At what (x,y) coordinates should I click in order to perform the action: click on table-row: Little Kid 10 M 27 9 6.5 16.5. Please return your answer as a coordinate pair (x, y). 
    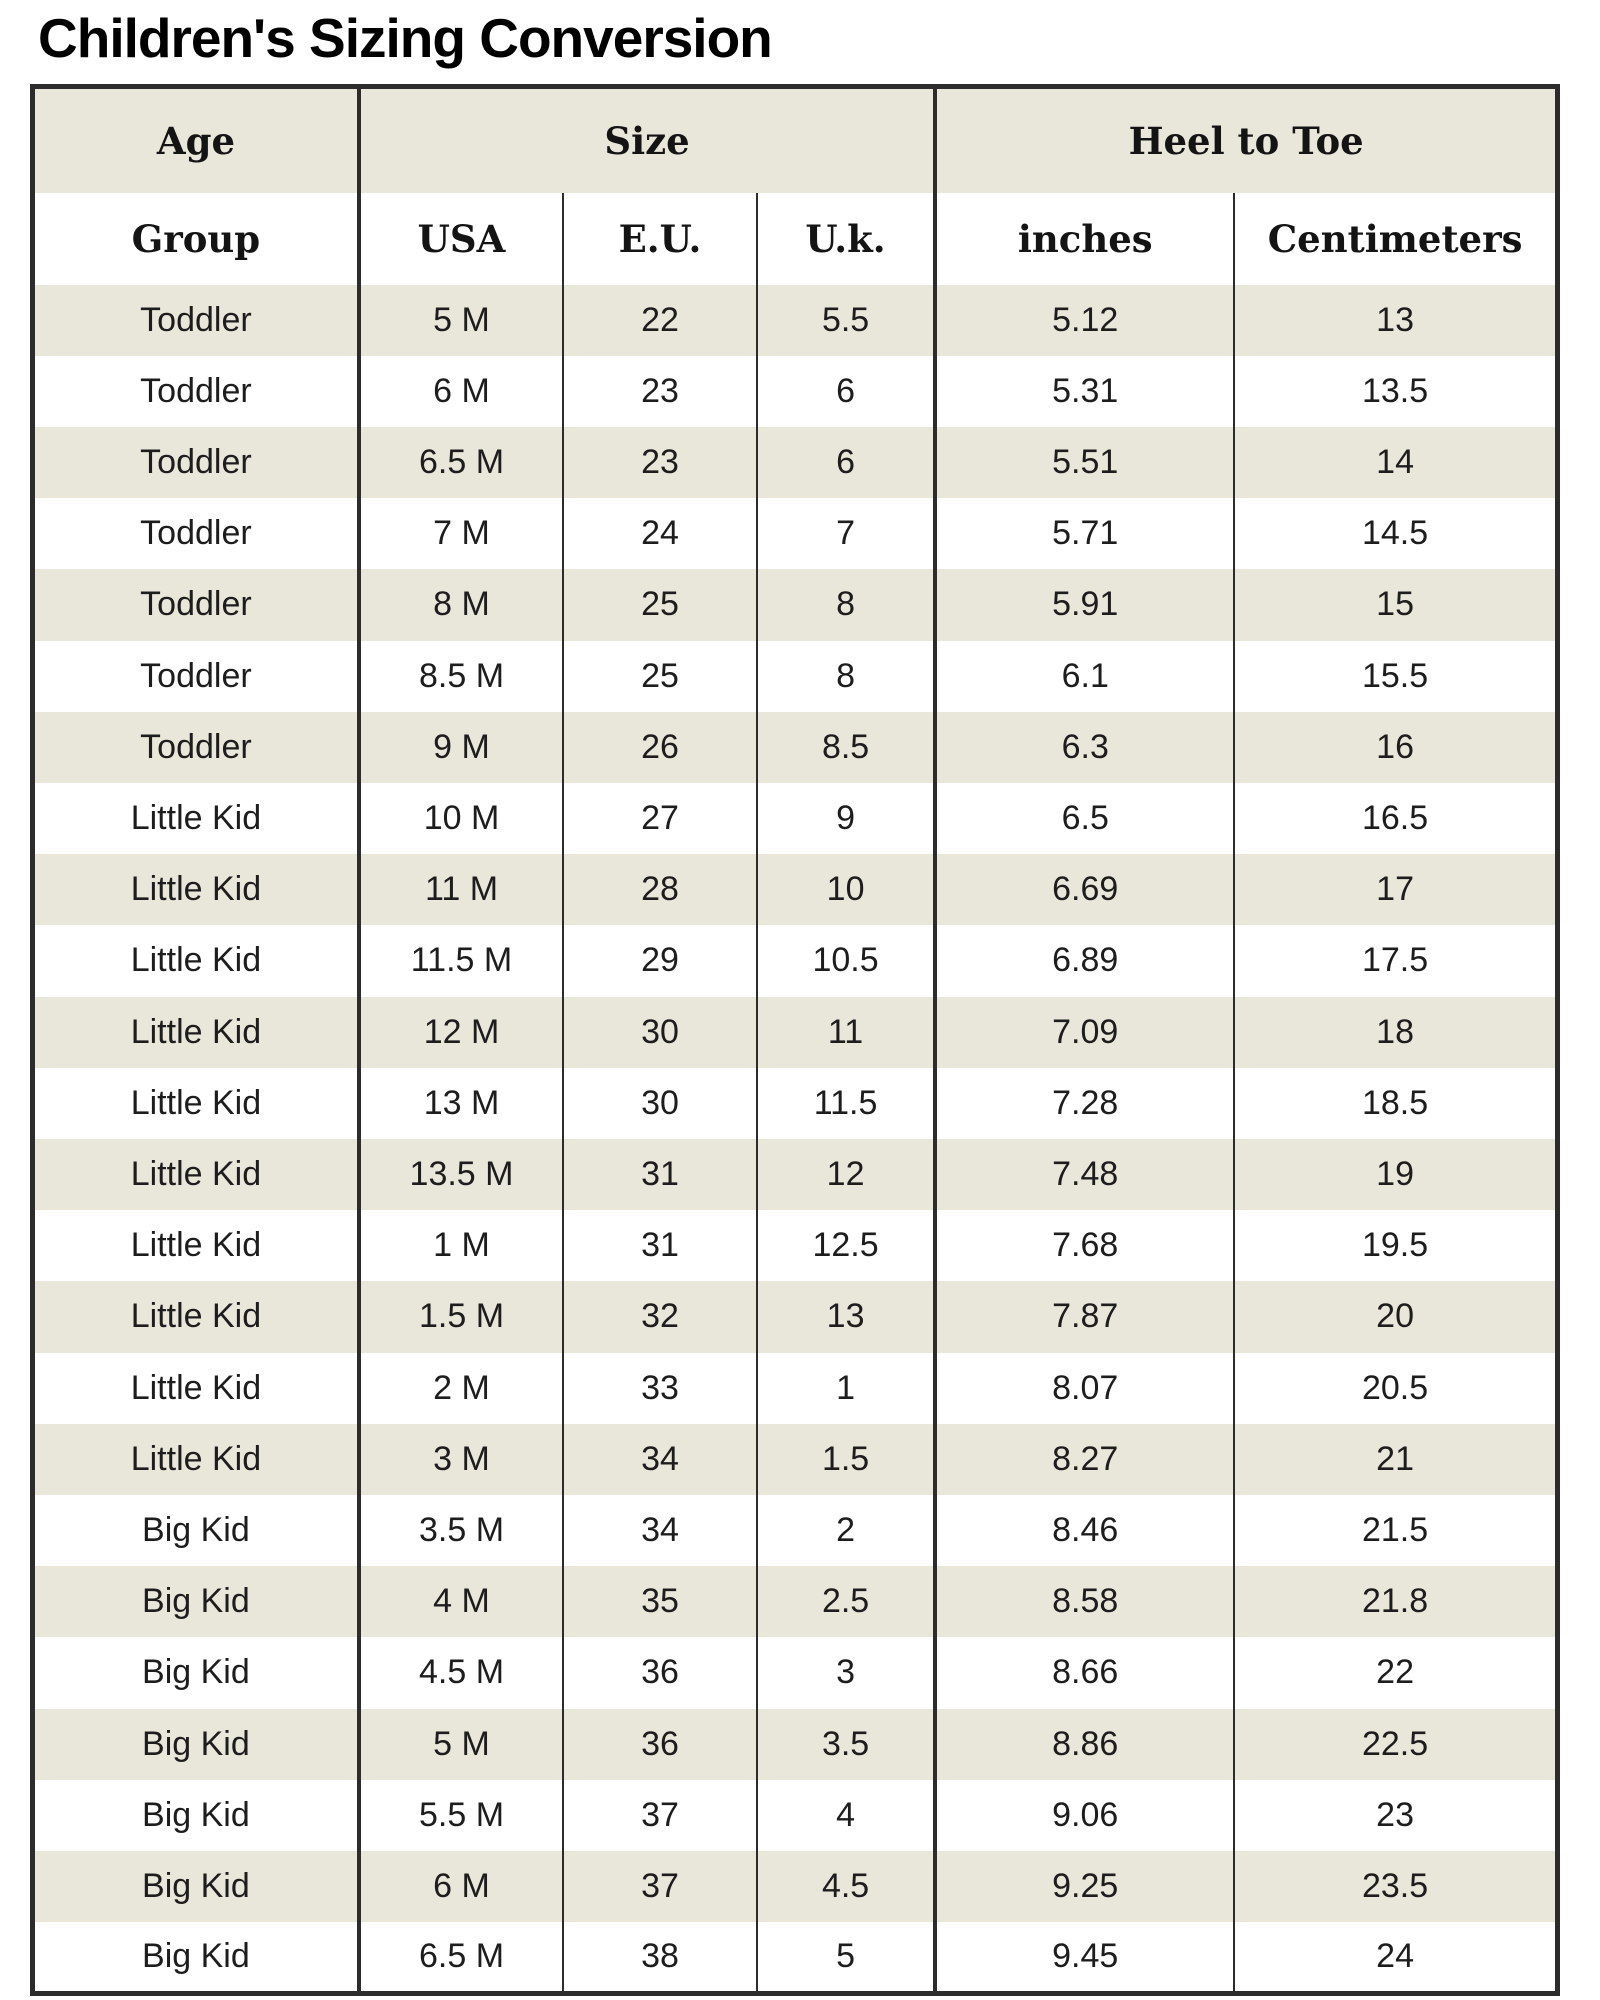
    Looking at the image, I should click on (795, 818).